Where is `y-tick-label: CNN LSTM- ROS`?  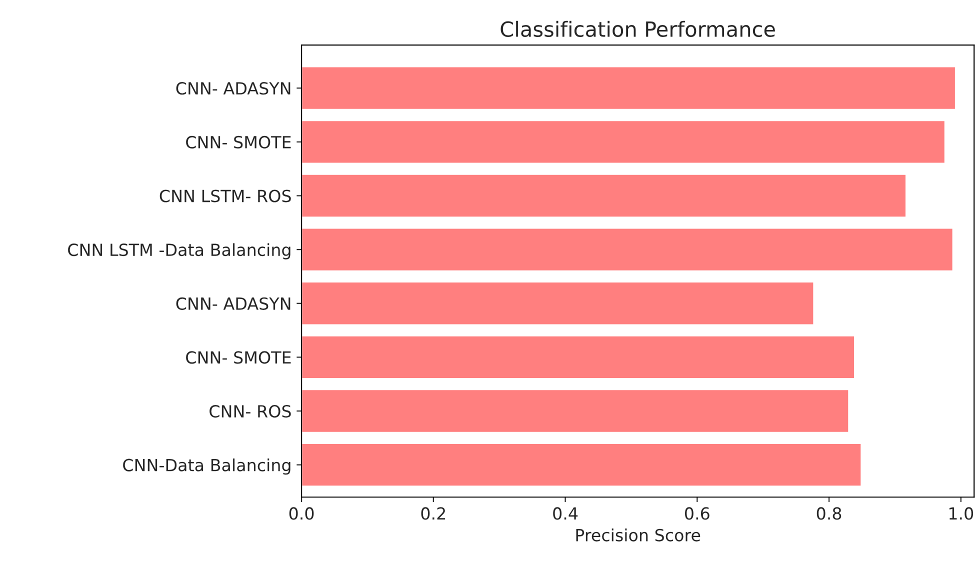 y-tick-label: CNN LSTM- ROS is located at coordinates (225, 196).